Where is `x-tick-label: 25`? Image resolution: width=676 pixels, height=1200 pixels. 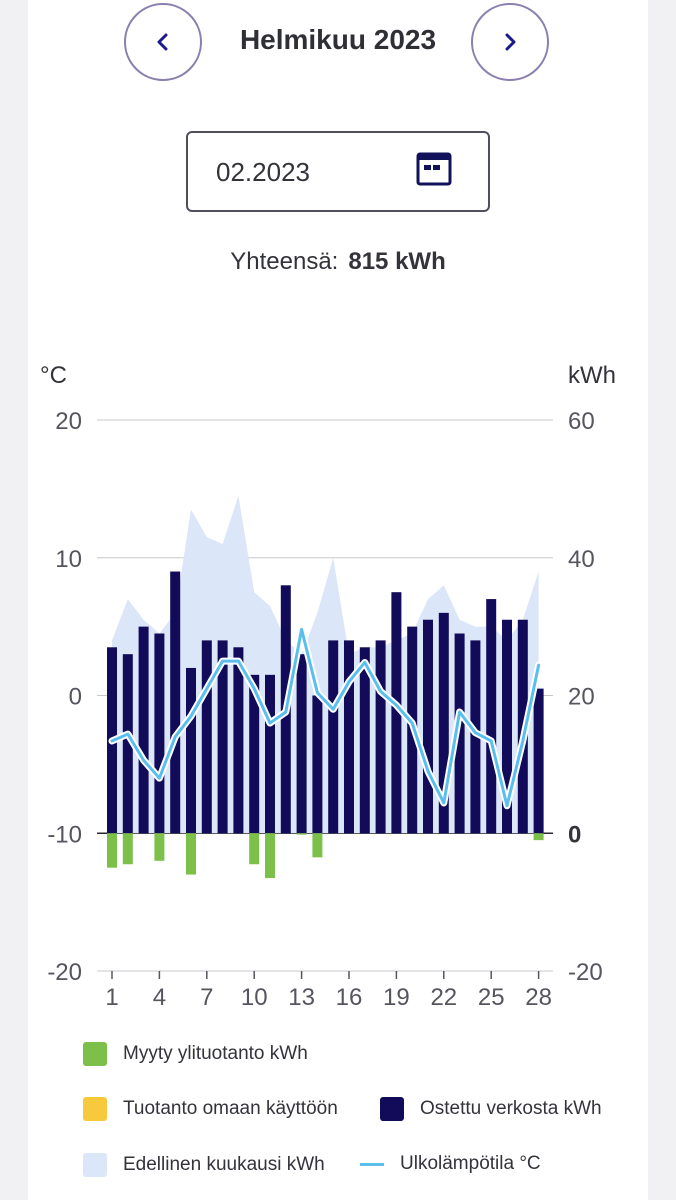 x-tick-label: 25 is located at coordinates (491, 997).